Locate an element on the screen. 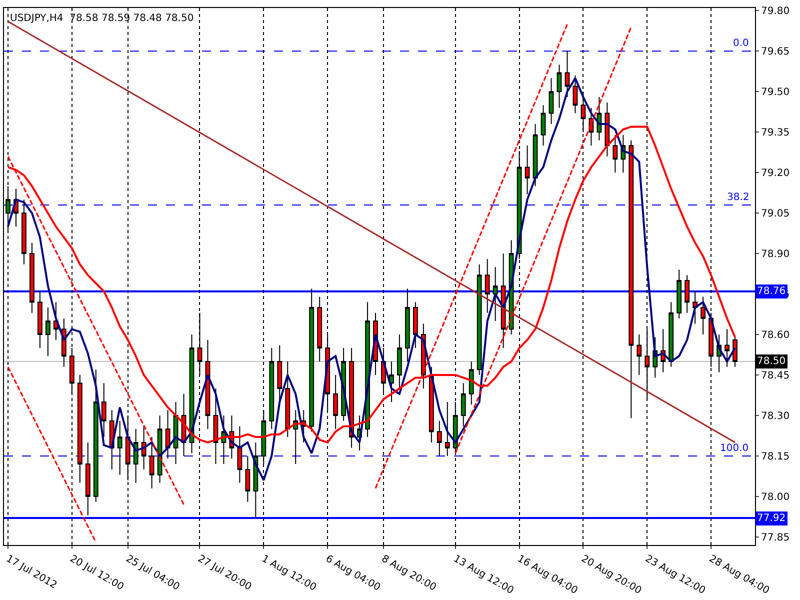 This screenshot has height=600, width=800. y-tick-label: 79.05 is located at coordinates (775, 214).